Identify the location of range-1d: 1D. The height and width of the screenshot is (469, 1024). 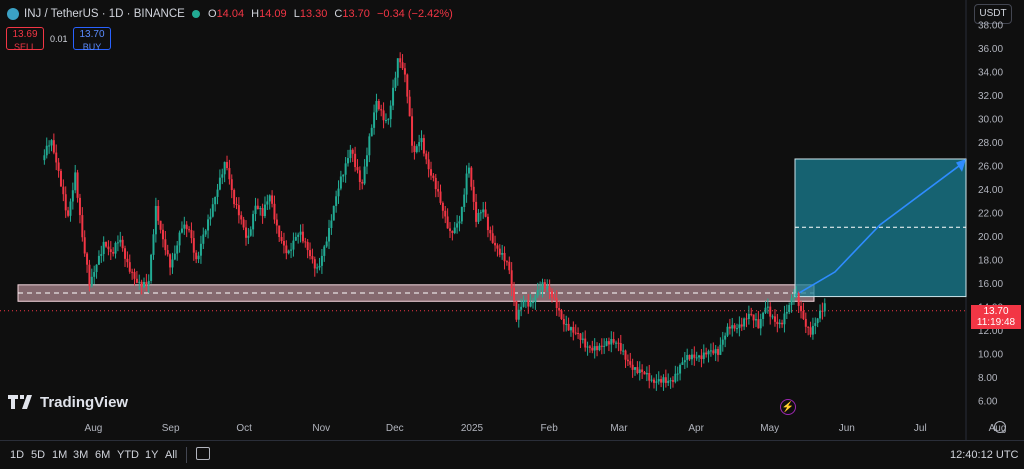
(17, 455).